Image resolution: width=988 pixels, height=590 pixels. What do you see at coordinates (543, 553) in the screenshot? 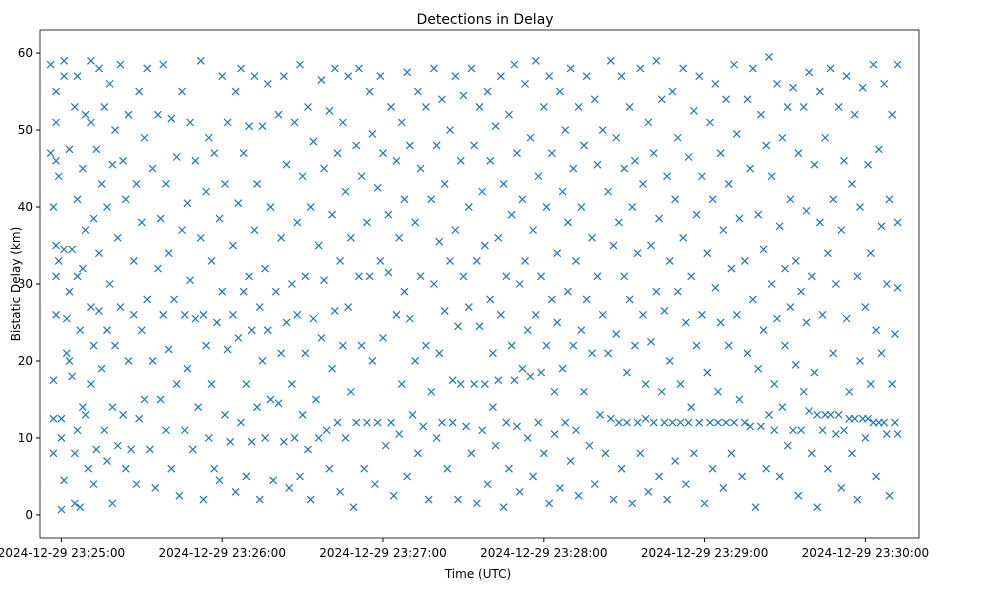
I see `x-tick-label: 2024-12-29 23:28:00` at bounding box center [543, 553].